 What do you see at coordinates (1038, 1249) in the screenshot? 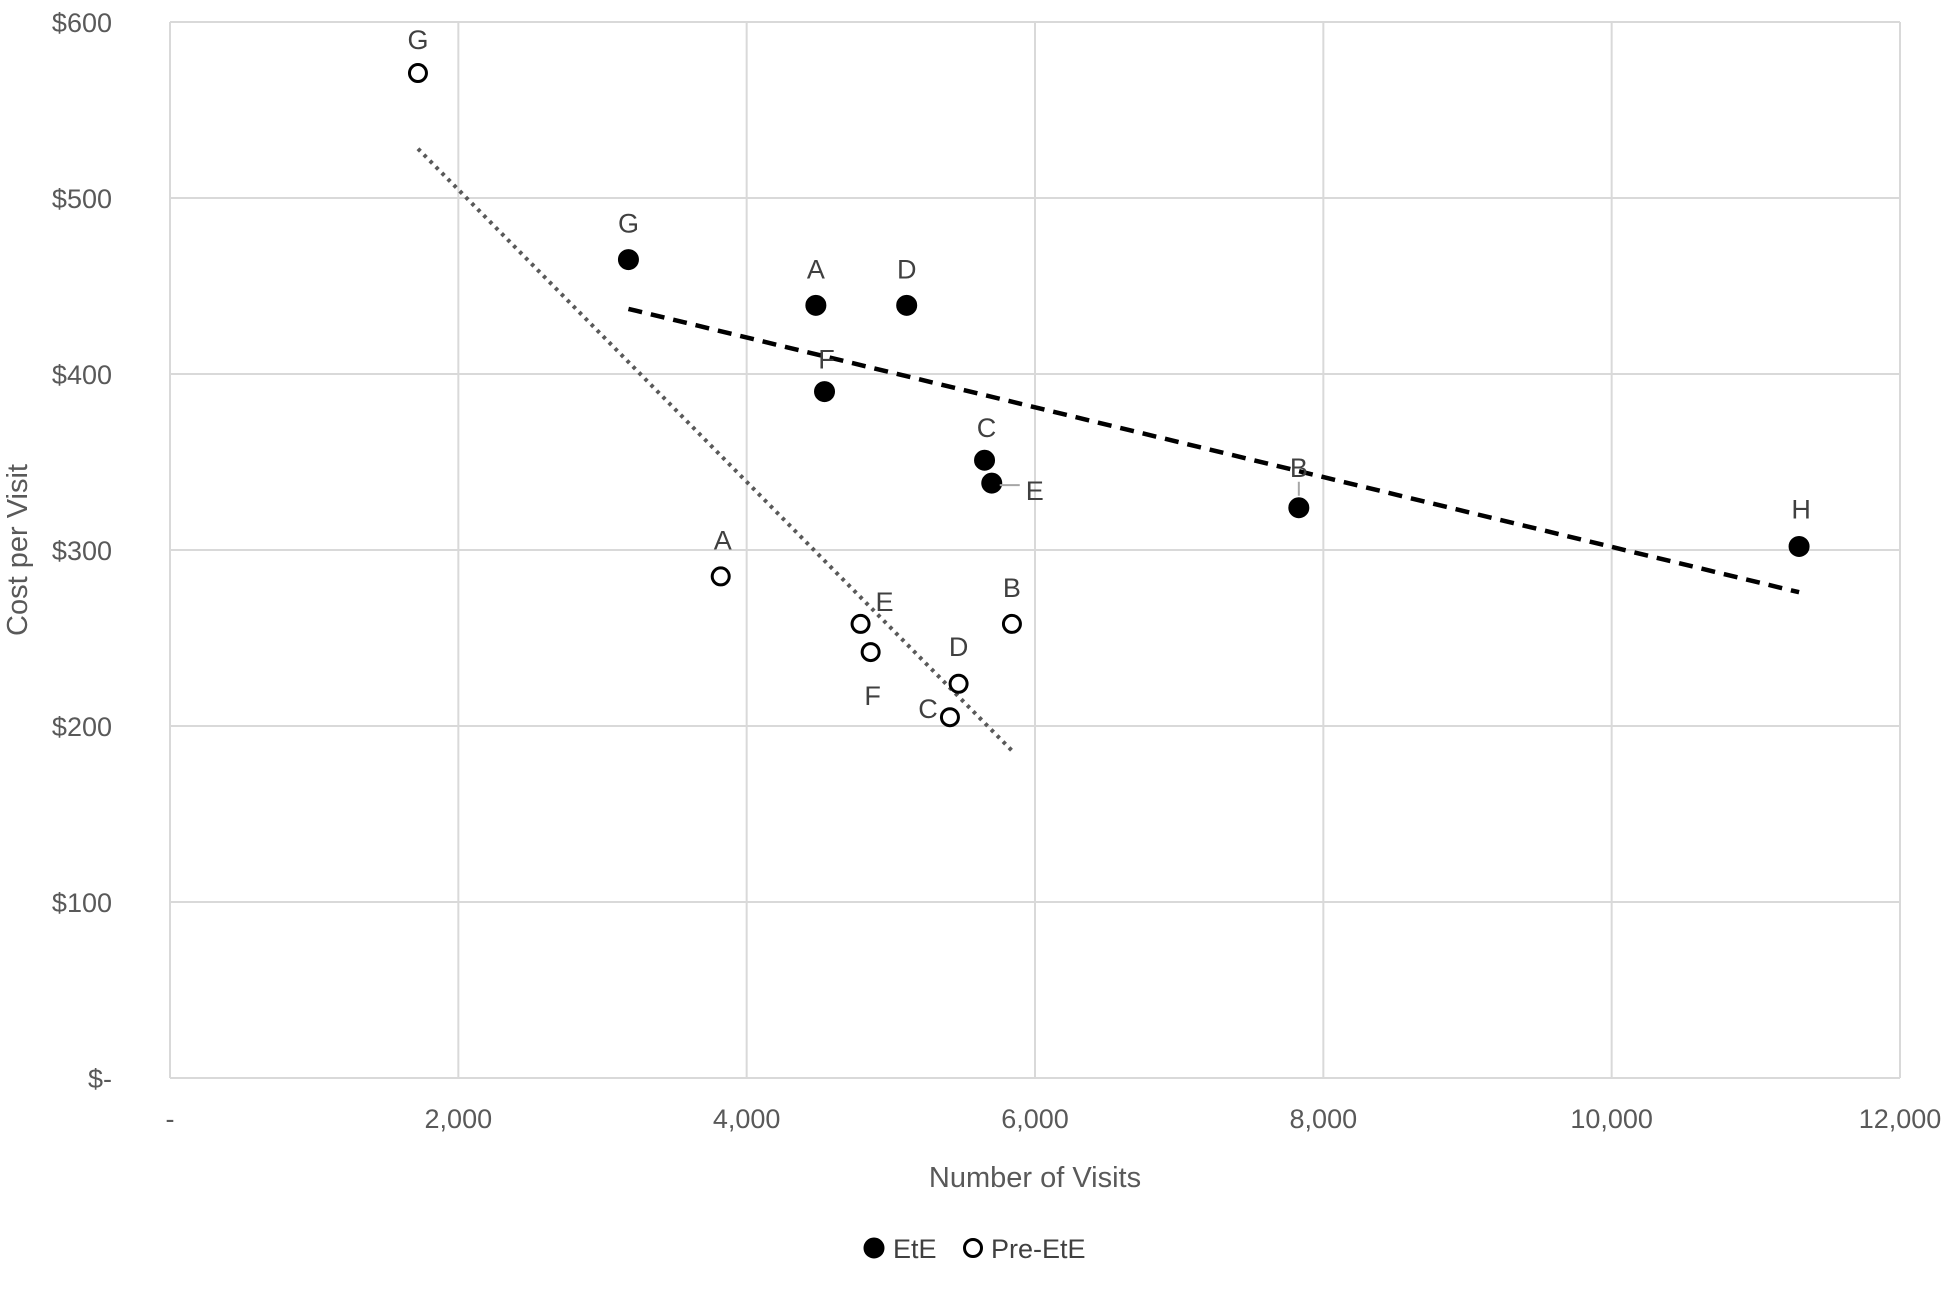
I see `legend-label-pre-ete: Pre-EtE` at bounding box center [1038, 1249].